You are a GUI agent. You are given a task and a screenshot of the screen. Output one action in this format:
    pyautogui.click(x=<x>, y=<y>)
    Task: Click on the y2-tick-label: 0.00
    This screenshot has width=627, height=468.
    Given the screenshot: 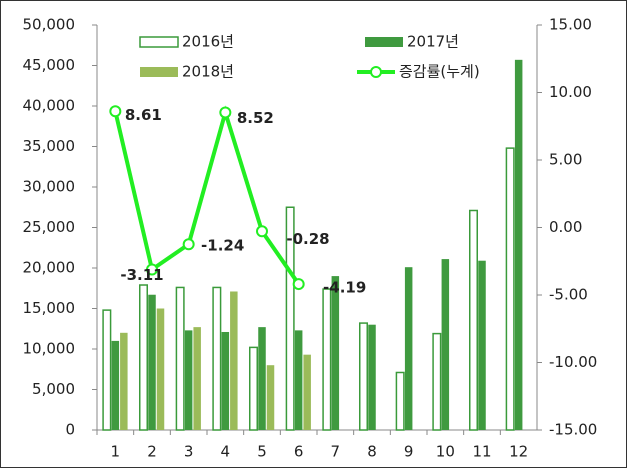 What is the action you would take?
    pyautogui.click(x=565, y=227)
    